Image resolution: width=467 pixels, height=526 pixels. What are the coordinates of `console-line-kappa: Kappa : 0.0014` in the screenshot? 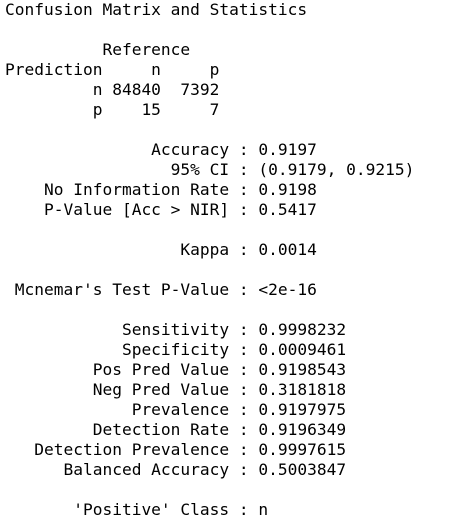 It's located at (161, 249).